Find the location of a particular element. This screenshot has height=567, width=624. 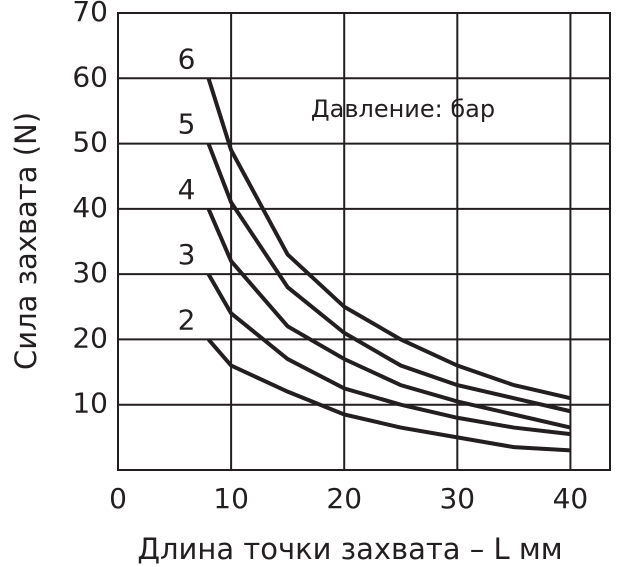

series-label: 4 is located at coordinates (187, 189).